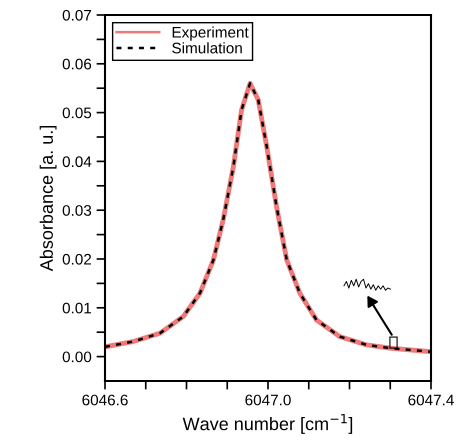 The height and width of the screenshot is (444, 462). I want to click on y-tick-label: 0.06, so click(77, 64).